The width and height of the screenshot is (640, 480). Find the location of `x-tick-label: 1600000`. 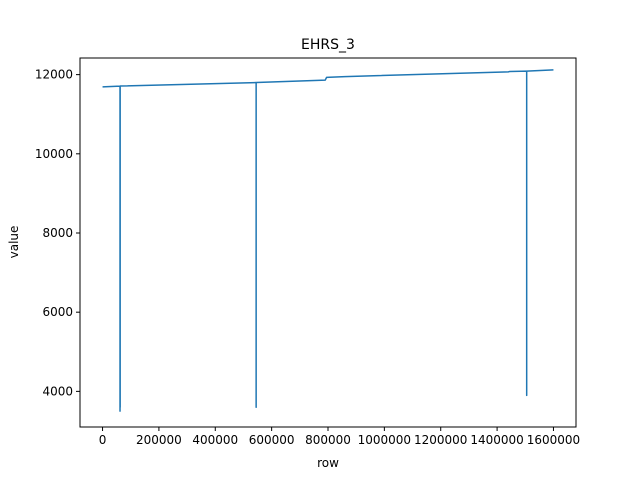

x-tick-label: 1600000 is located at coordinates (553, 440).